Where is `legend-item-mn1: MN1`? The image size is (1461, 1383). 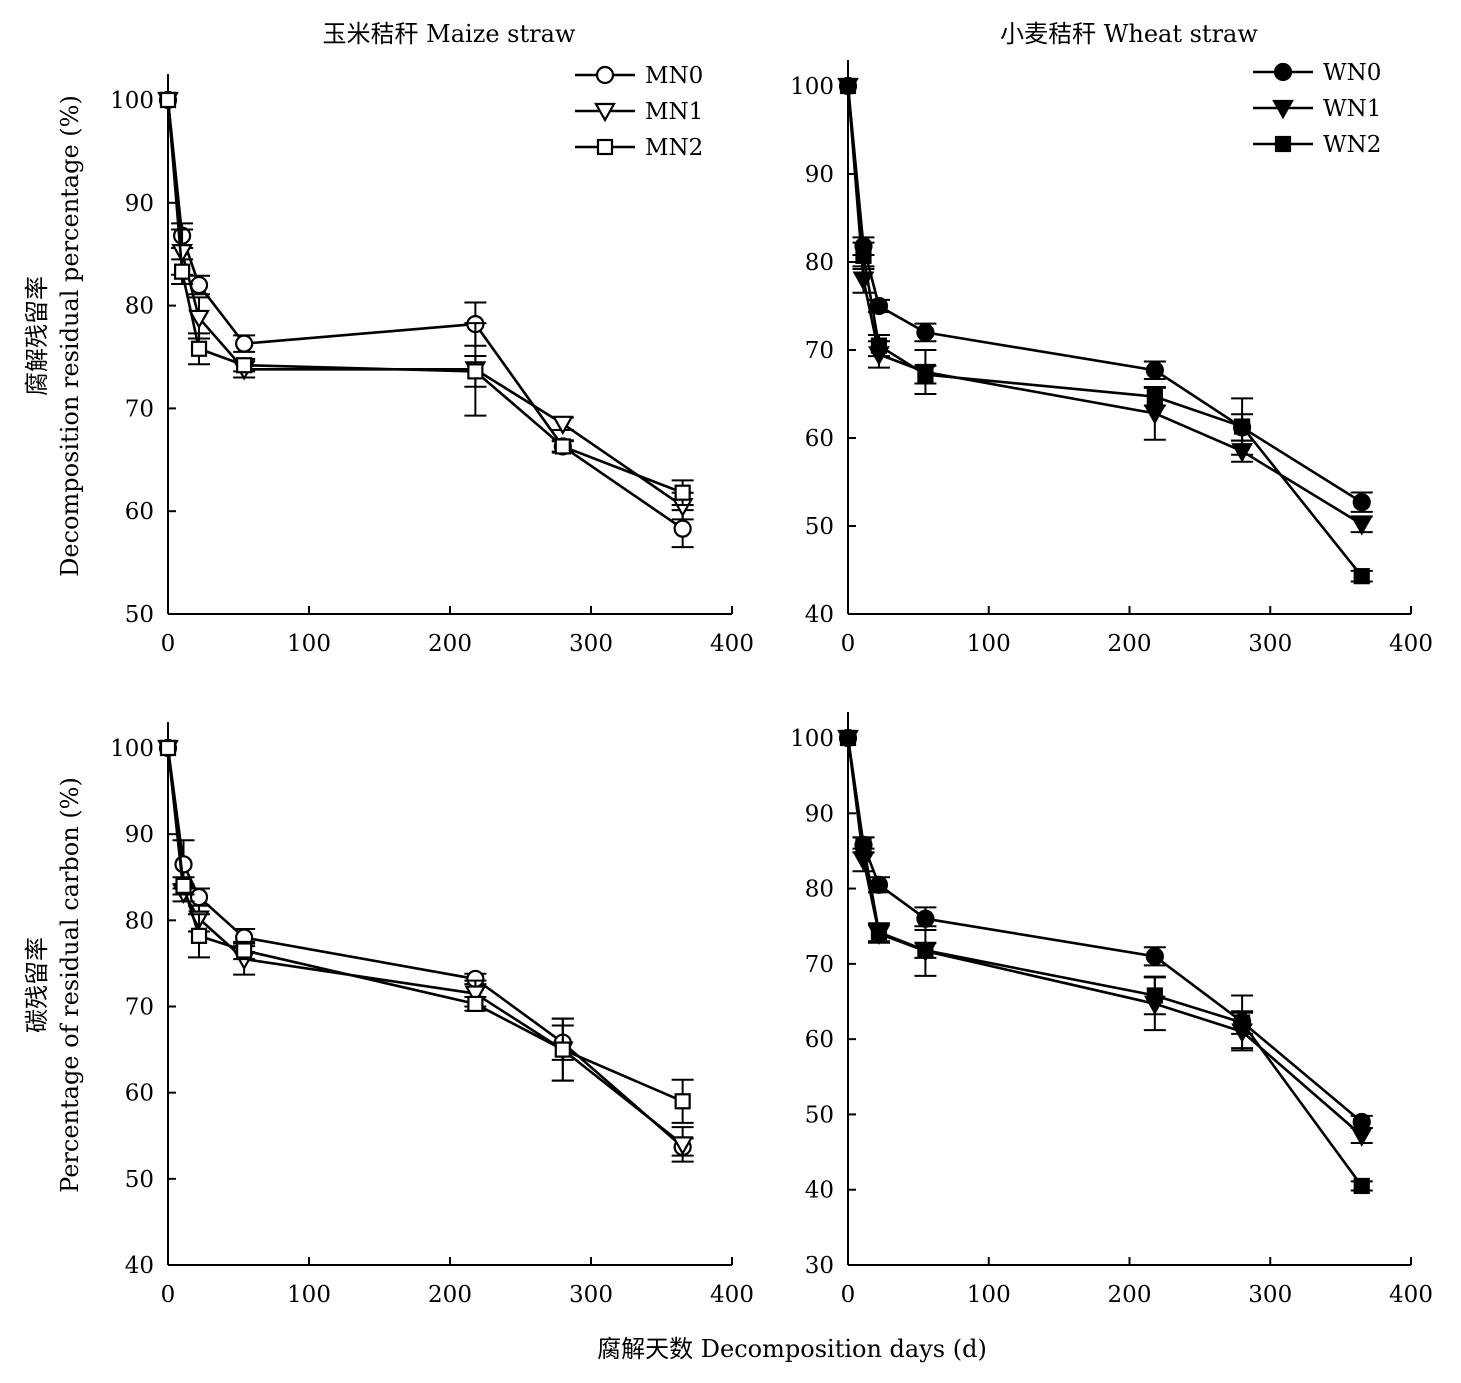
legend-item-mn1: MN1 is located at coordinates (639, 112).